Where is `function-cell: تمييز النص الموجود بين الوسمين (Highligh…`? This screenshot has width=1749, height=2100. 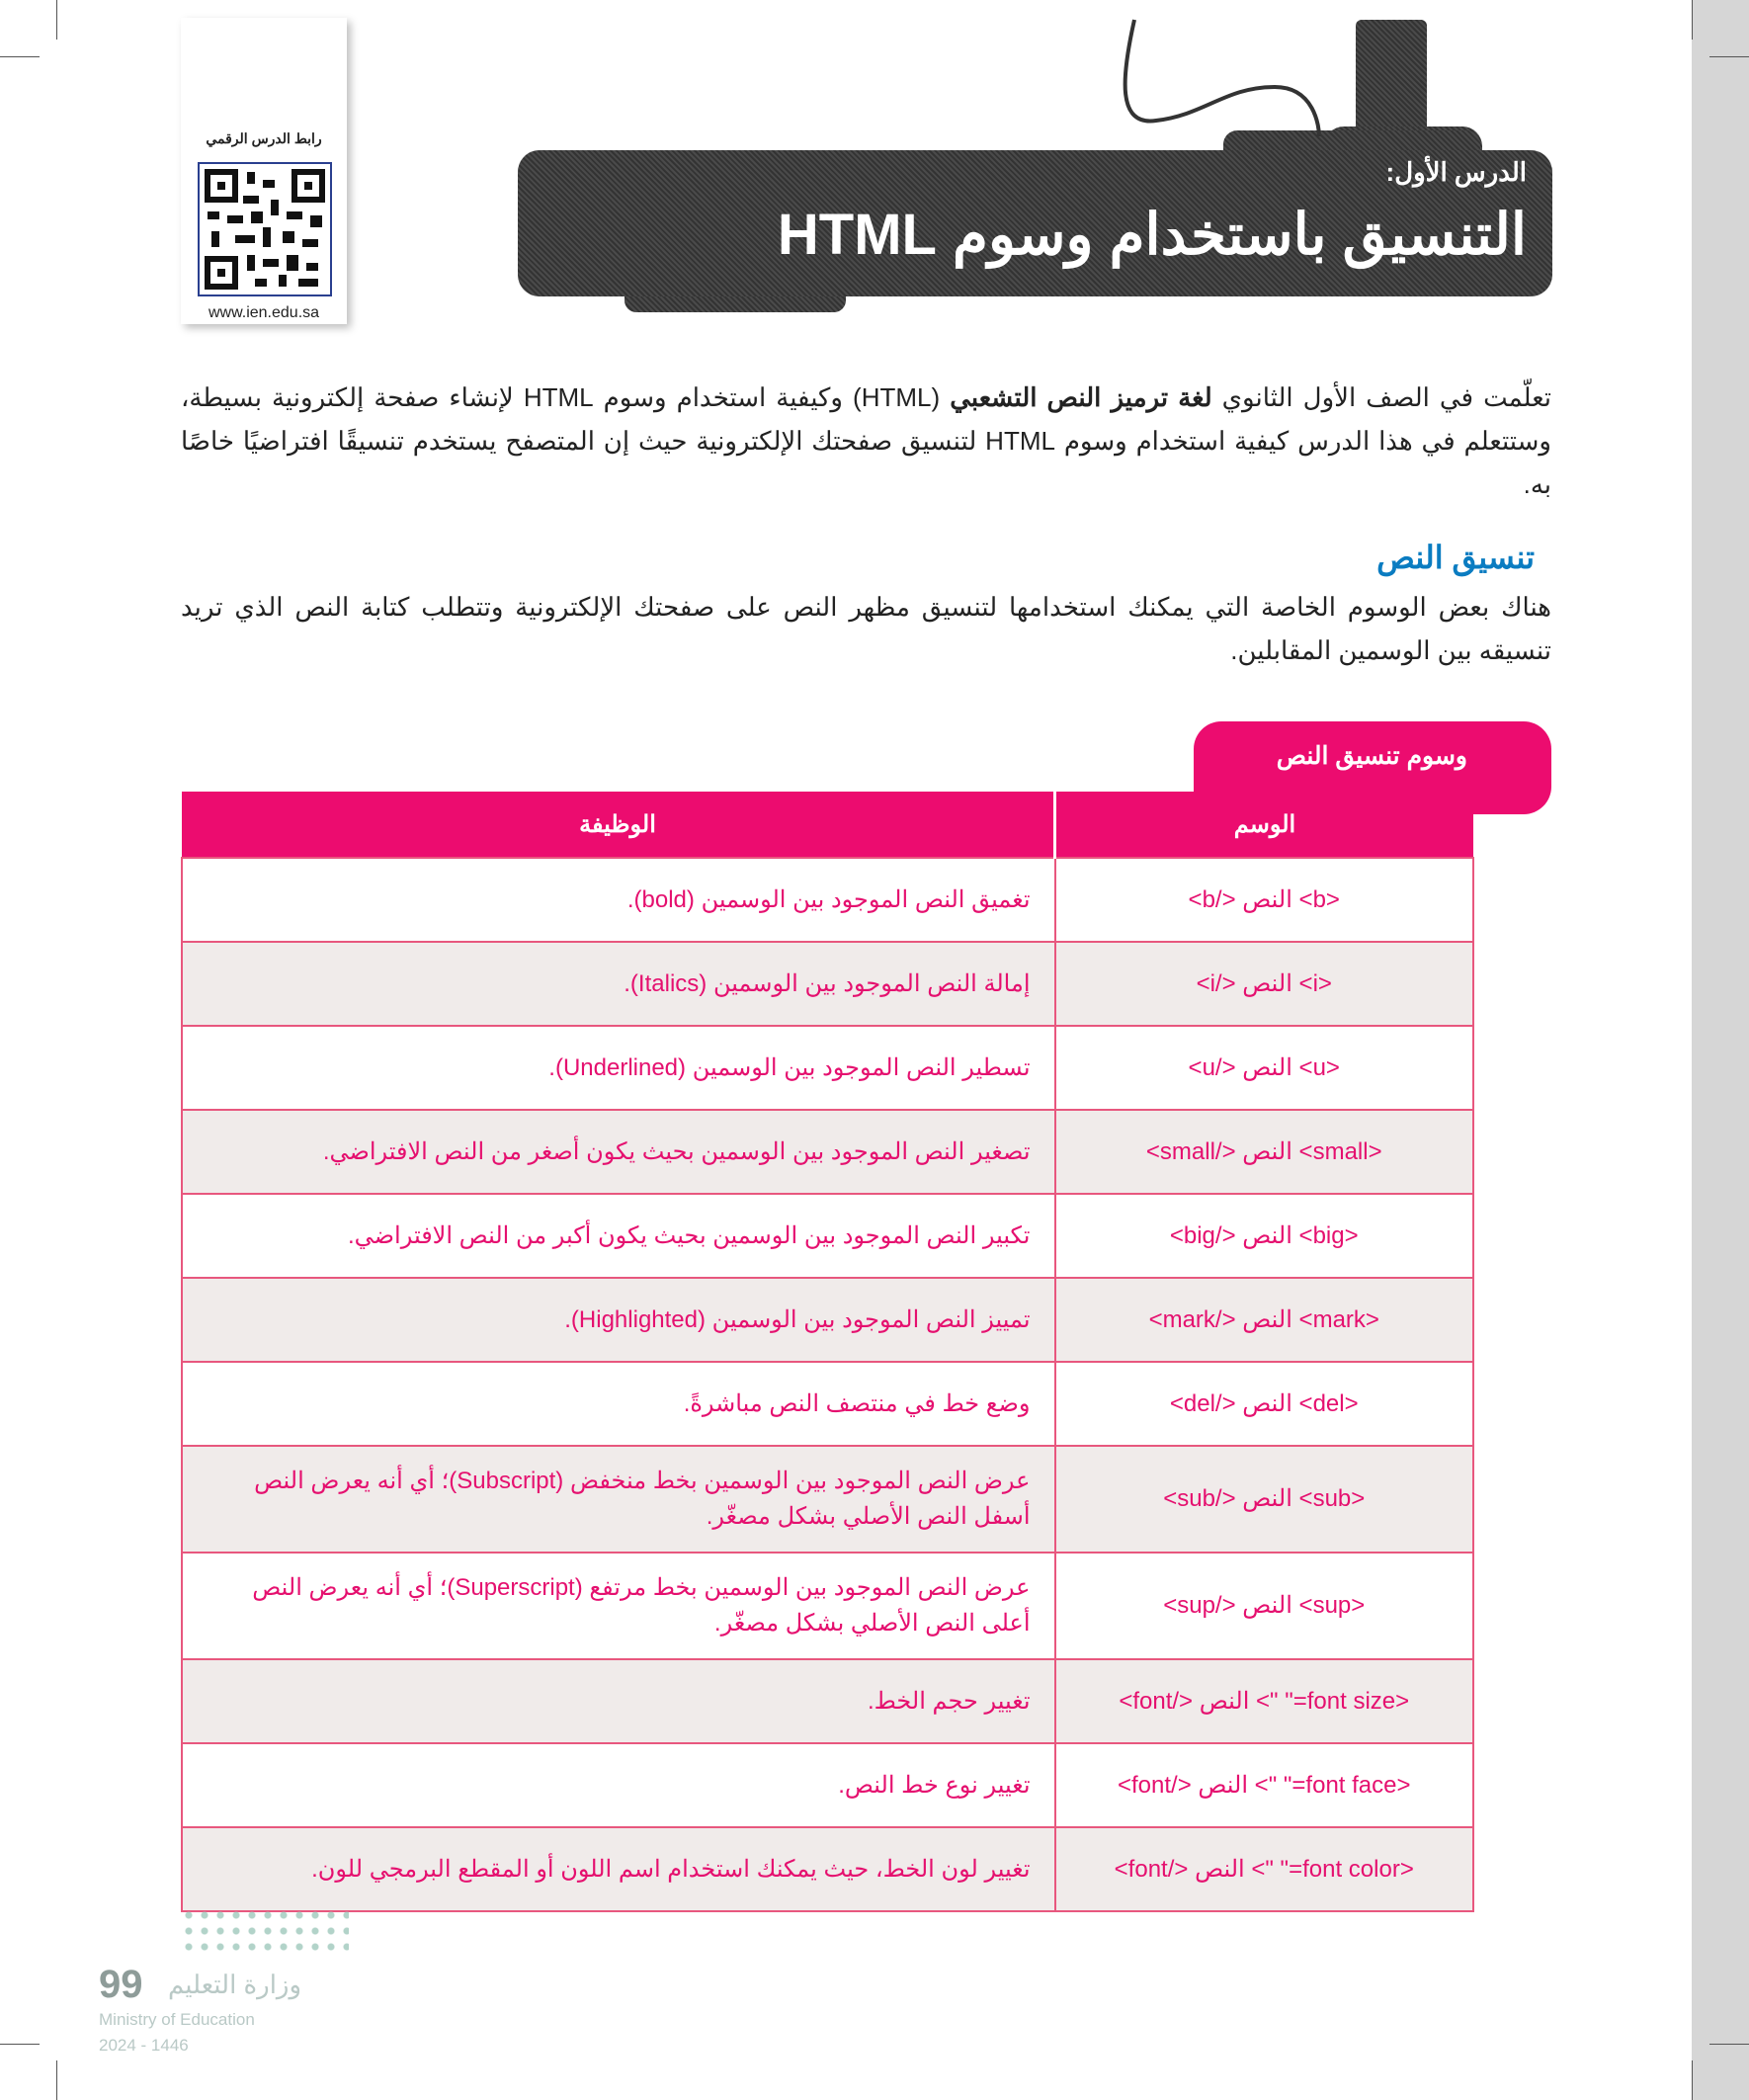
function-cell: تمييز النص الموجود بين الوسمين (Highligh… is located at coordinates (619, 1320).